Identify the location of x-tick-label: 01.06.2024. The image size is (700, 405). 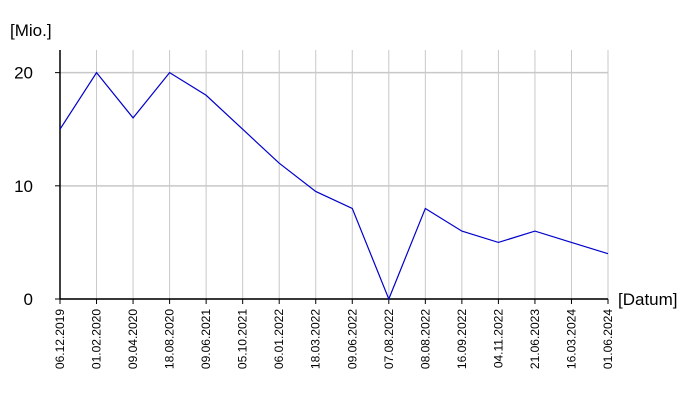
(608, 339).